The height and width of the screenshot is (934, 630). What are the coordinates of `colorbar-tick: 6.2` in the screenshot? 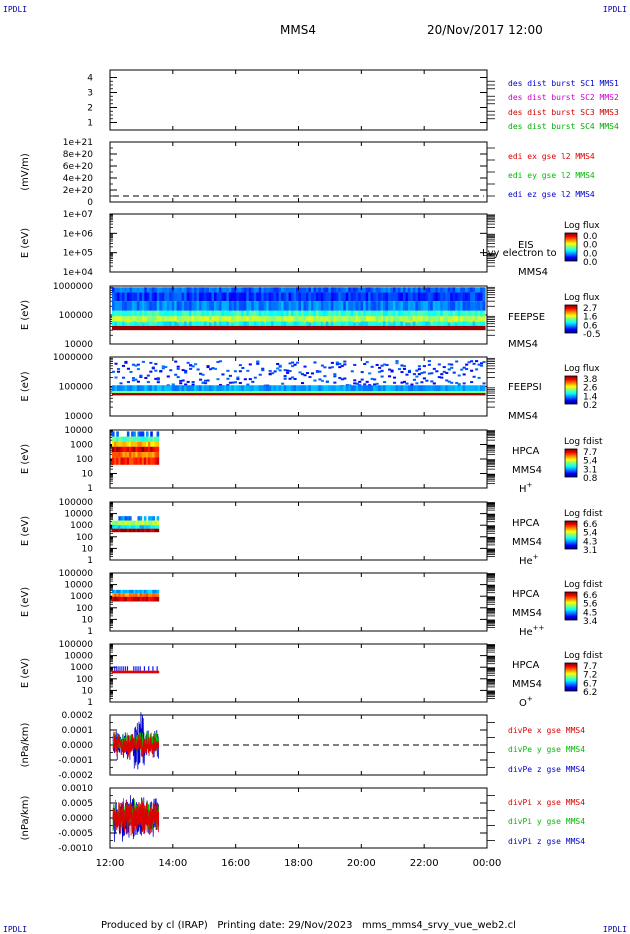 It's located at (590, 693).